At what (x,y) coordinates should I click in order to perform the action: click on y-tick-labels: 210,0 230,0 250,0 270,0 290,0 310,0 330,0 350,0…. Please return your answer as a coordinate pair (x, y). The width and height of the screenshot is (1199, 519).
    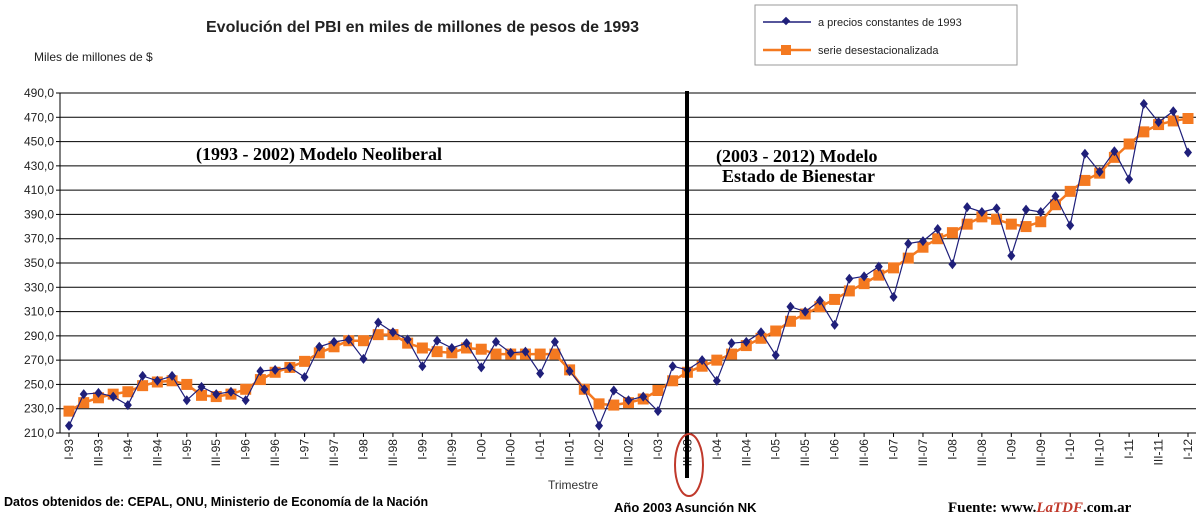
    Looking at the image, I should click on (39, 263).